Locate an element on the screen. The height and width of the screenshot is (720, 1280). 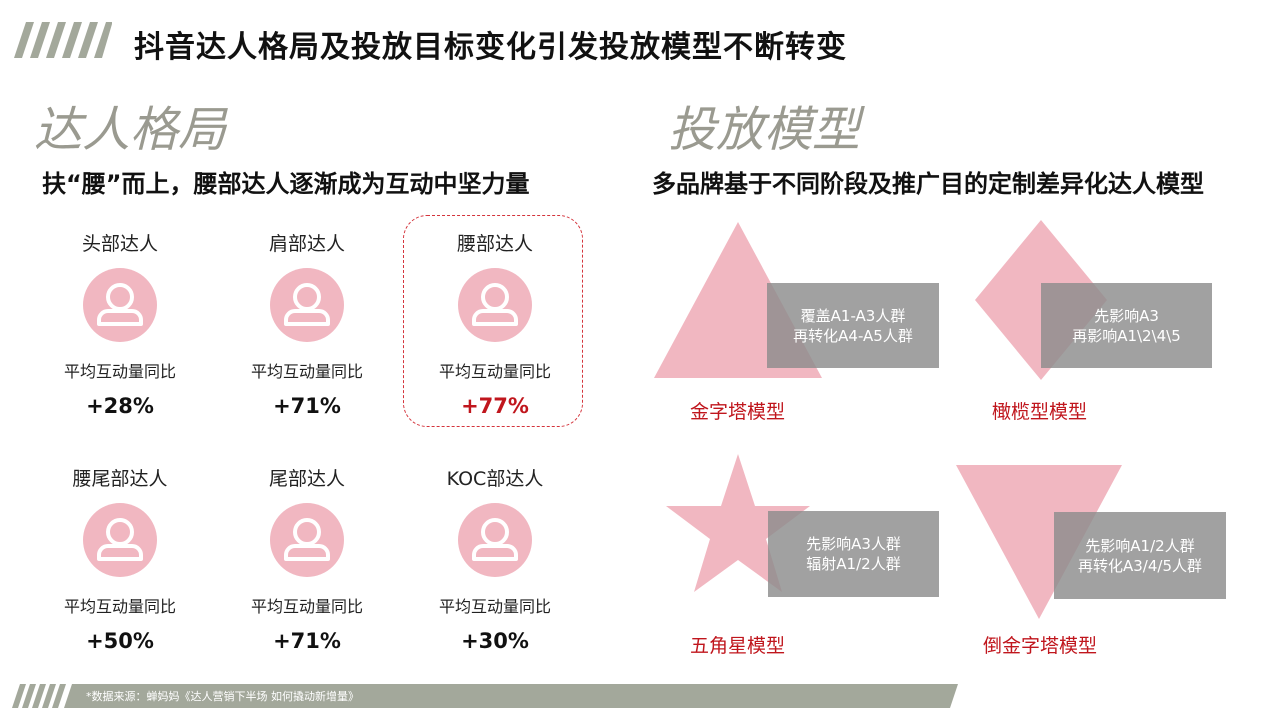
influencer-card-waist: 腰部达人 平均互动量同比 +77% is located at coordinates (495, 324).